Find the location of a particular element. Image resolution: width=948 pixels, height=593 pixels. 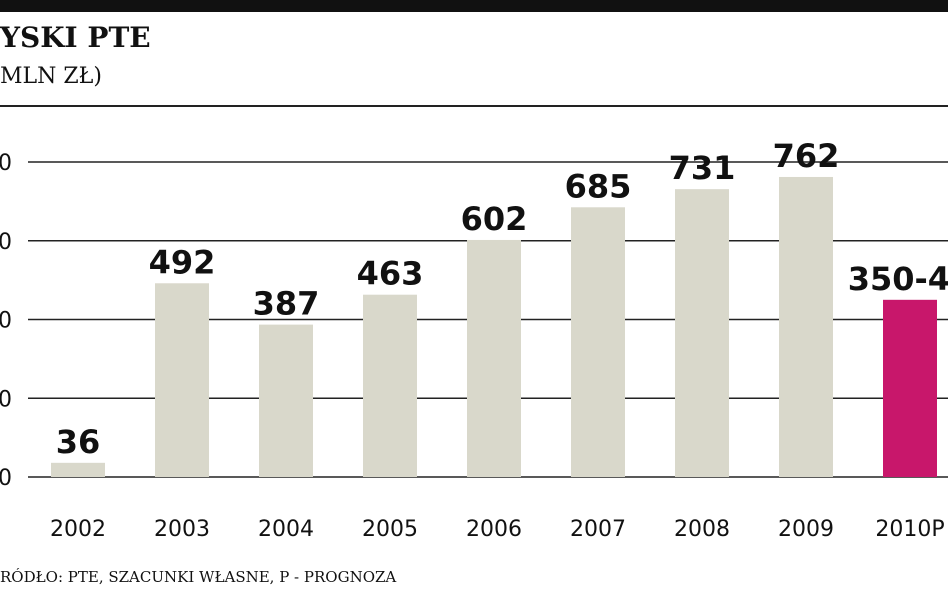

bar-2008 is located at coordinates (702, 333).